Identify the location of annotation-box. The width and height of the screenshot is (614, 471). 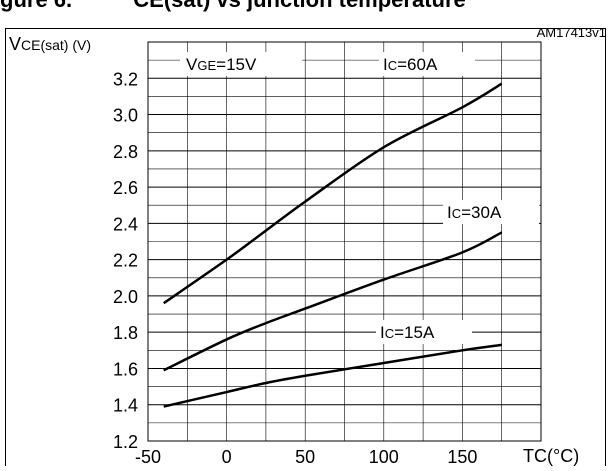
(241, 64).